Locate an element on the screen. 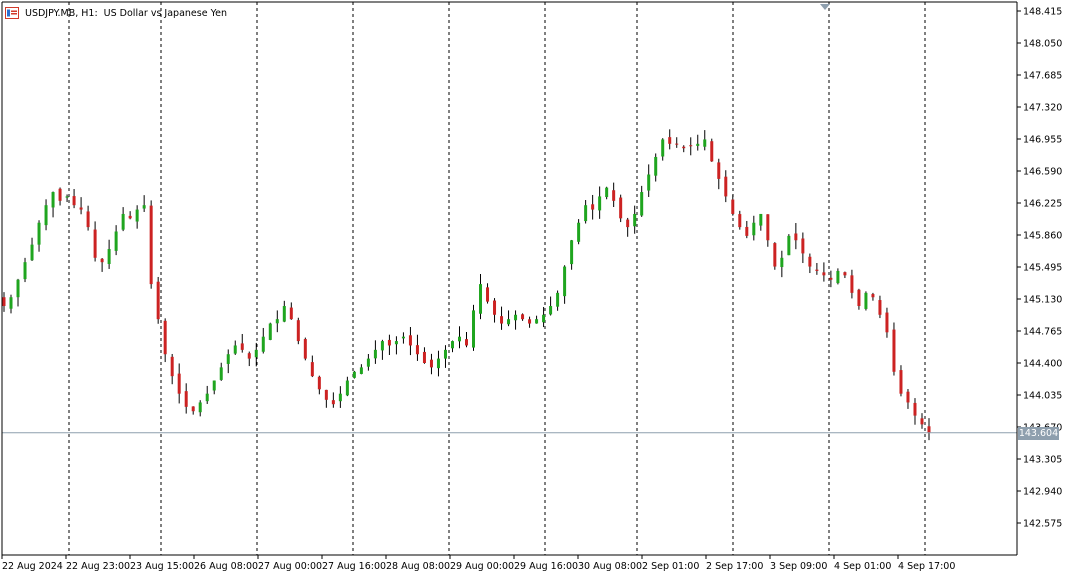 The image size is (1071, 575). chart-description-label: US Dollar vs Japanese Yen is located at coordinates (165, 13).